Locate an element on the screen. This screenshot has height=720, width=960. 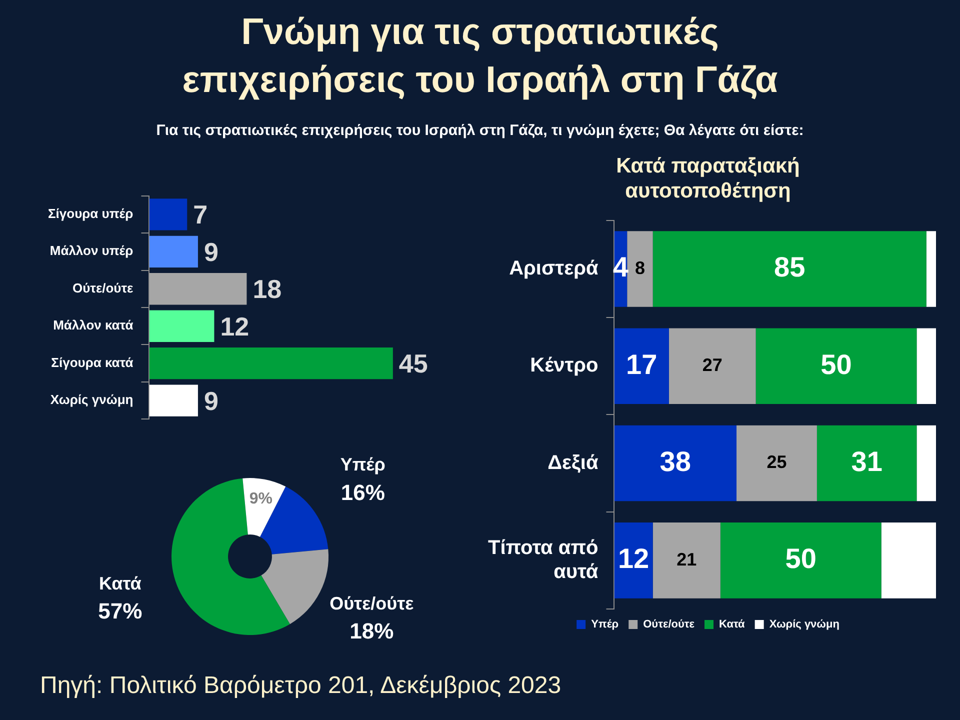
data-label: 7 is located at coordinates (200, 215).